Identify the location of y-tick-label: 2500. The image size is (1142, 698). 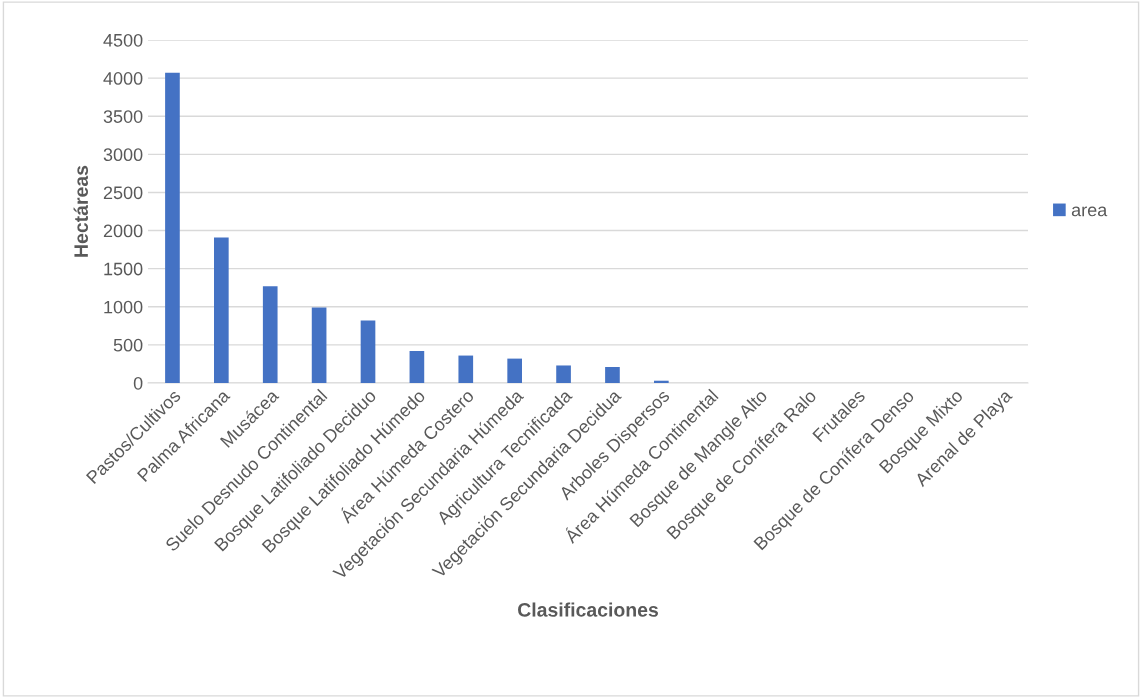
(123, 193).